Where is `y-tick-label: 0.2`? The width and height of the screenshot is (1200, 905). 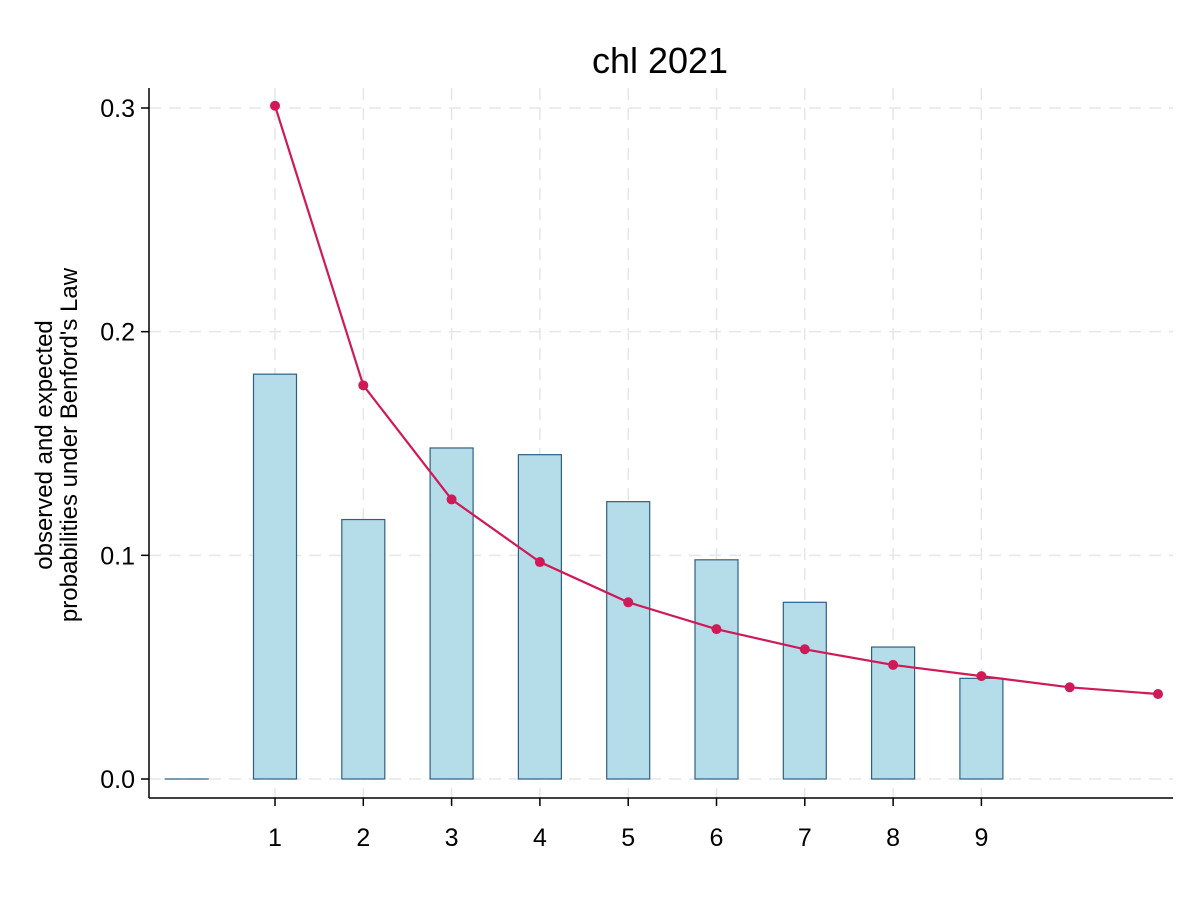 y-tick-label: 0.2 is located at coordinates (117, 333).